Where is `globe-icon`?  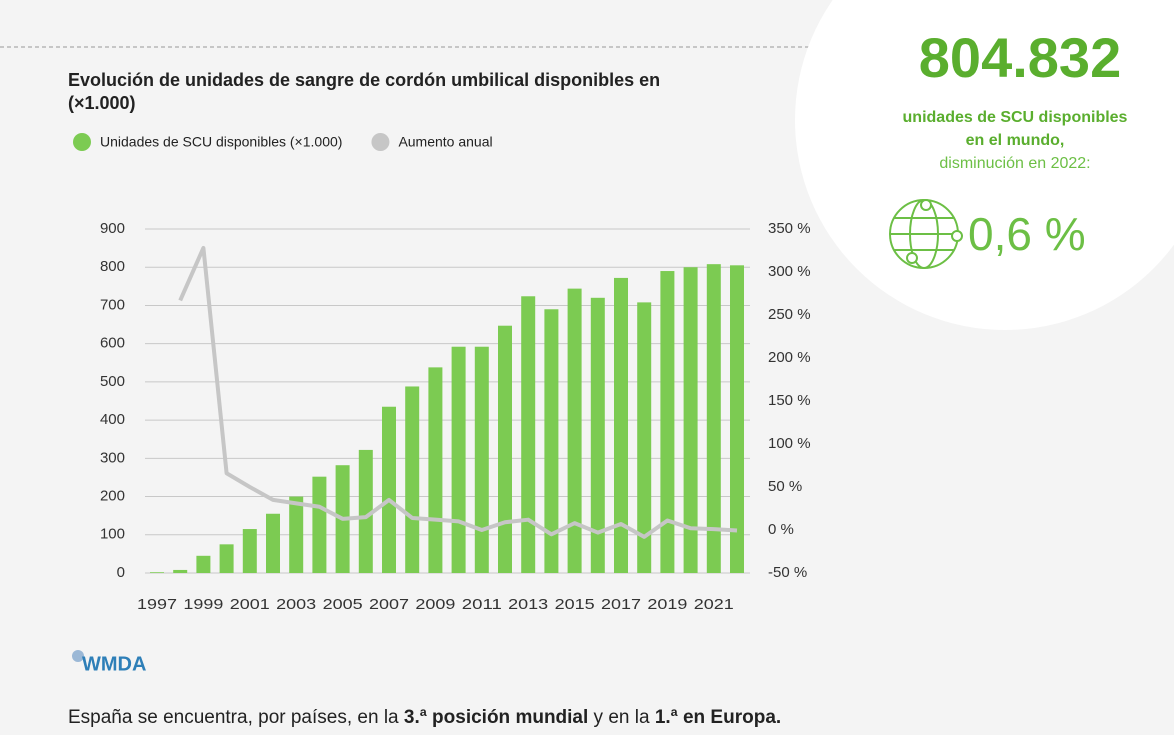
globe-icon is located at coordinates (926, 234).